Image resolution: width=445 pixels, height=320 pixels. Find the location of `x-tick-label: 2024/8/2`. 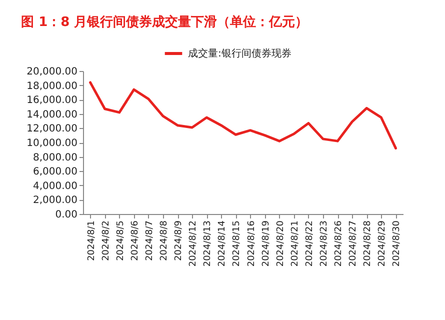

x-tick-label: 2024/8/2 is located at coordinates (106, 240).